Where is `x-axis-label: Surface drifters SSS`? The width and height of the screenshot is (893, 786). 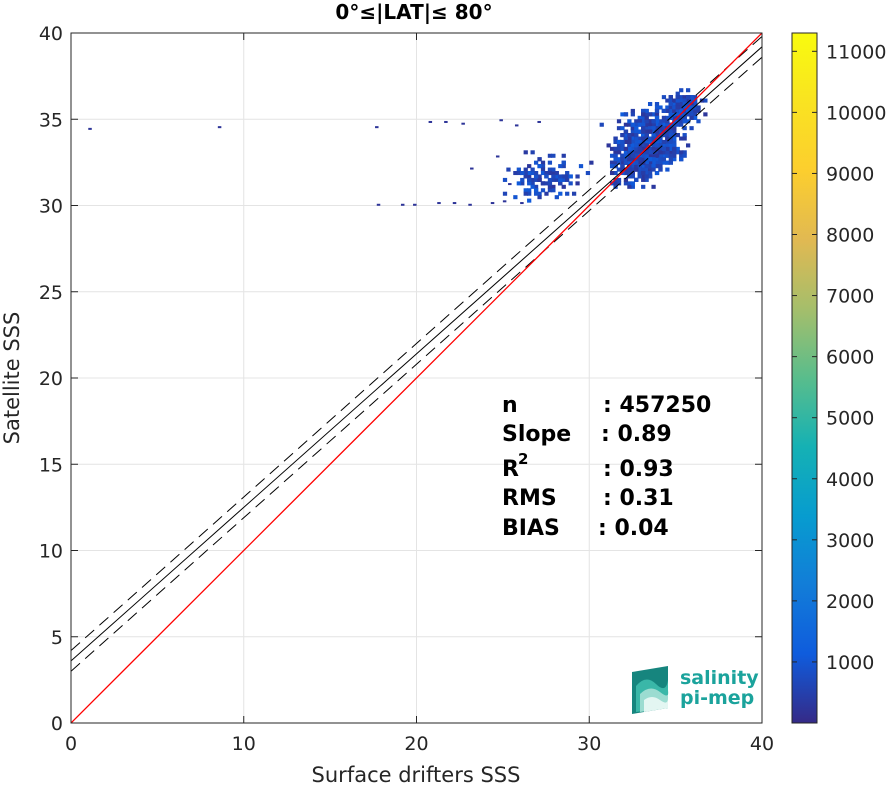 x-axis-label: Surface drifters SSS is located at coordinates (416, 774).